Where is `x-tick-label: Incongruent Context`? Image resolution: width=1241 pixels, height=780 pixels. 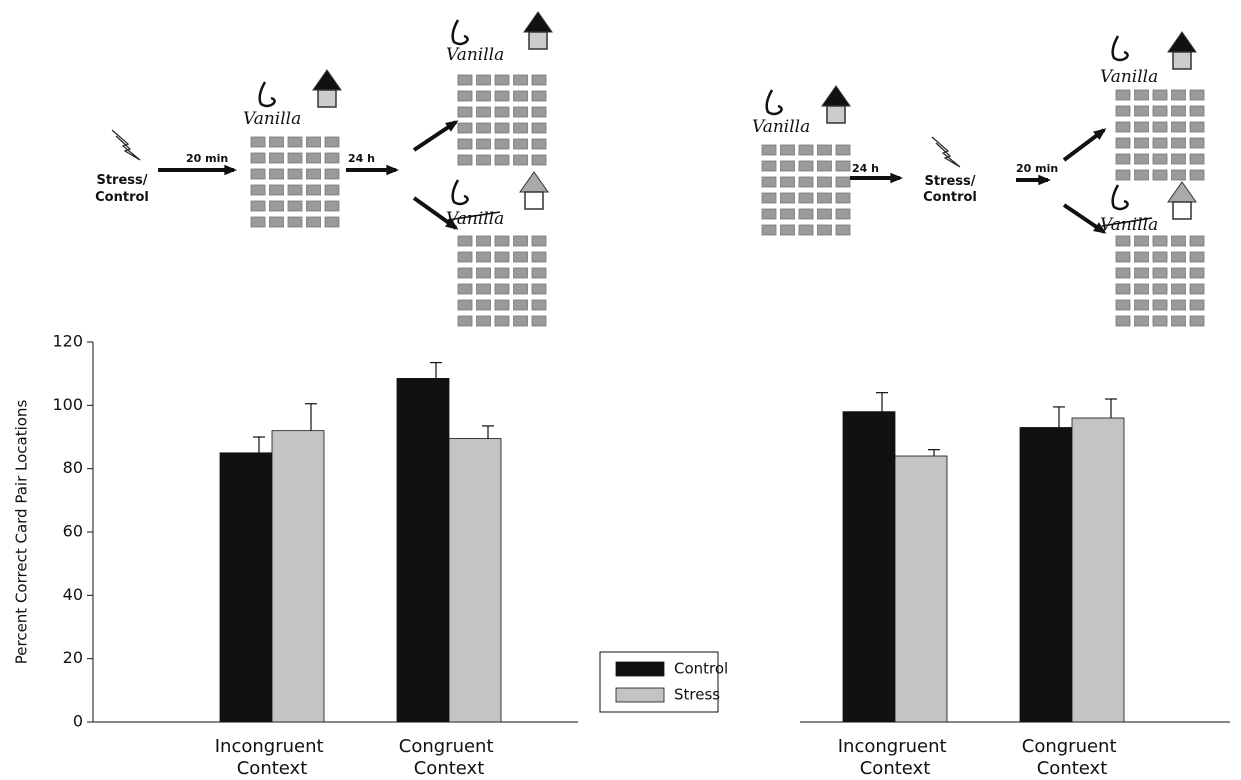
x-tick-label: Incongruent Context is located at coordinates (272, 757).